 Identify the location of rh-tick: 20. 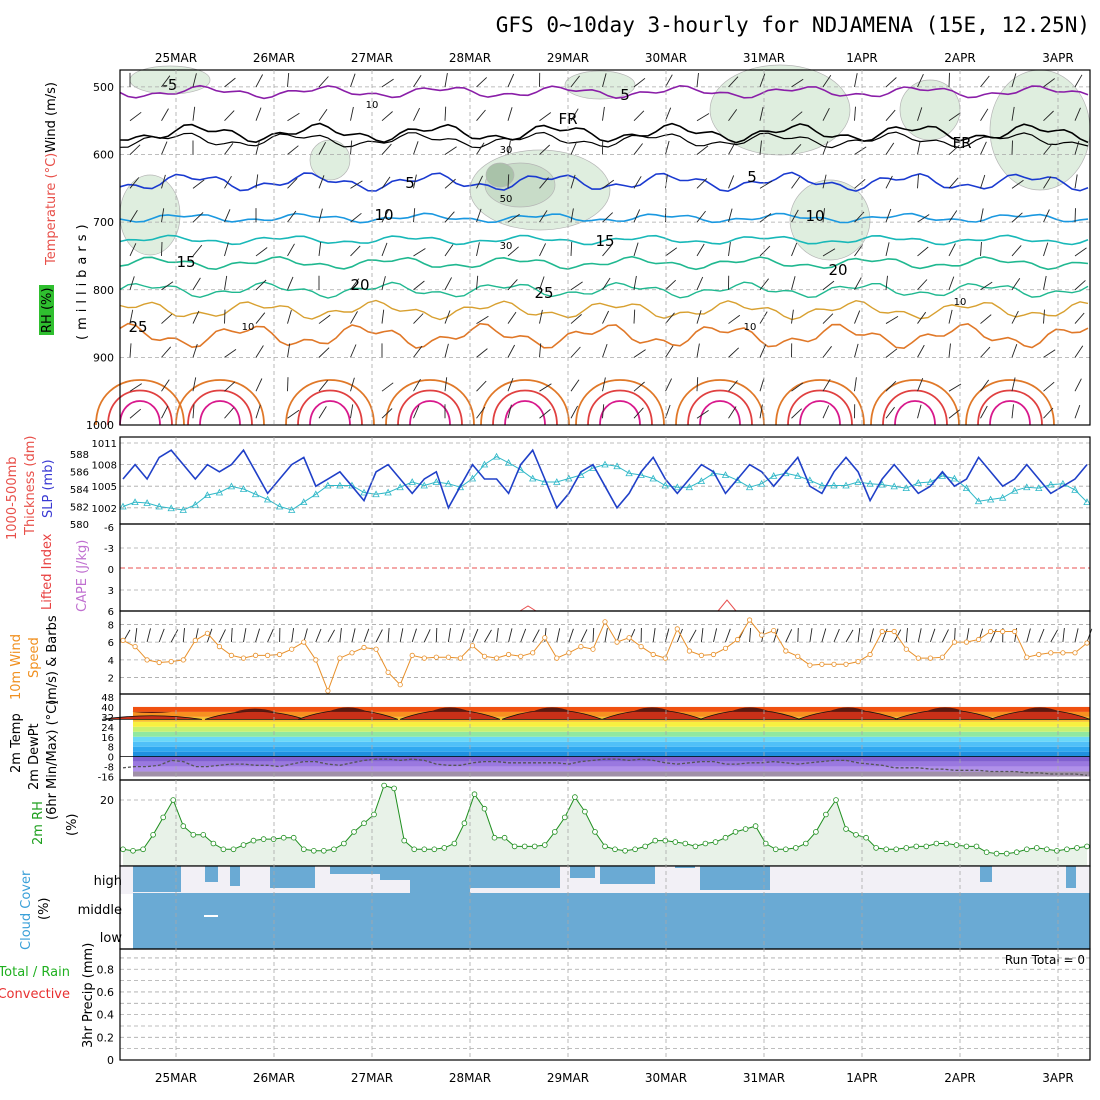
(107, 800).